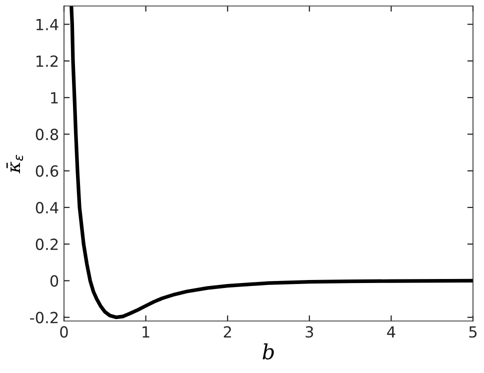 This screenshot has height=373, width=484. I want to click on y-tick-label: 0, so click(54, 281).